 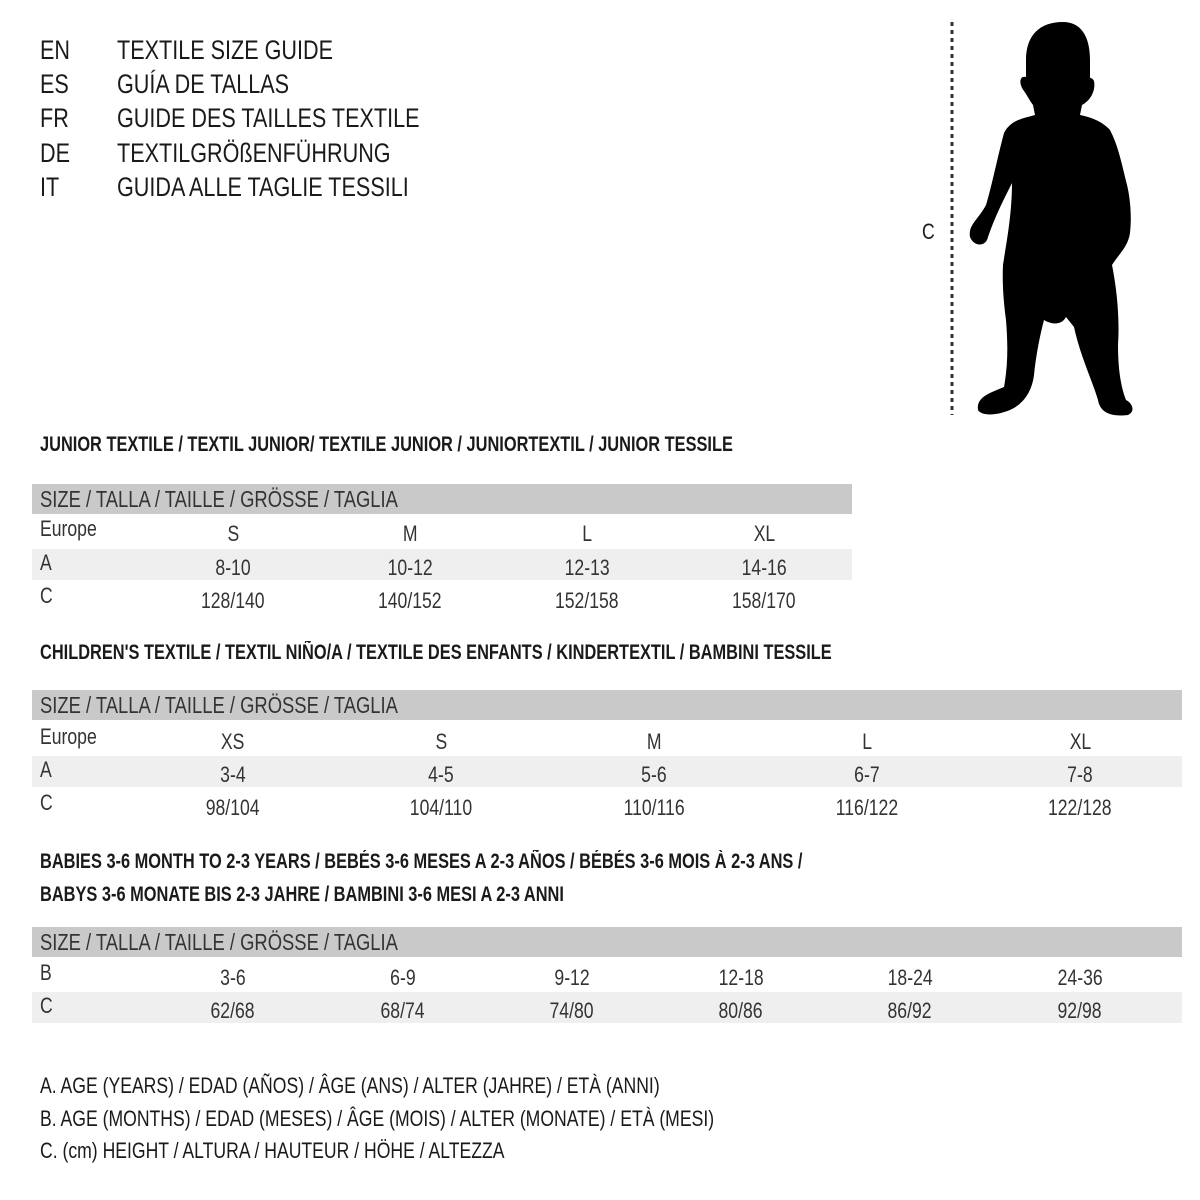 I want to click on table-cell: 68/74, so click(x=403, y=1011).